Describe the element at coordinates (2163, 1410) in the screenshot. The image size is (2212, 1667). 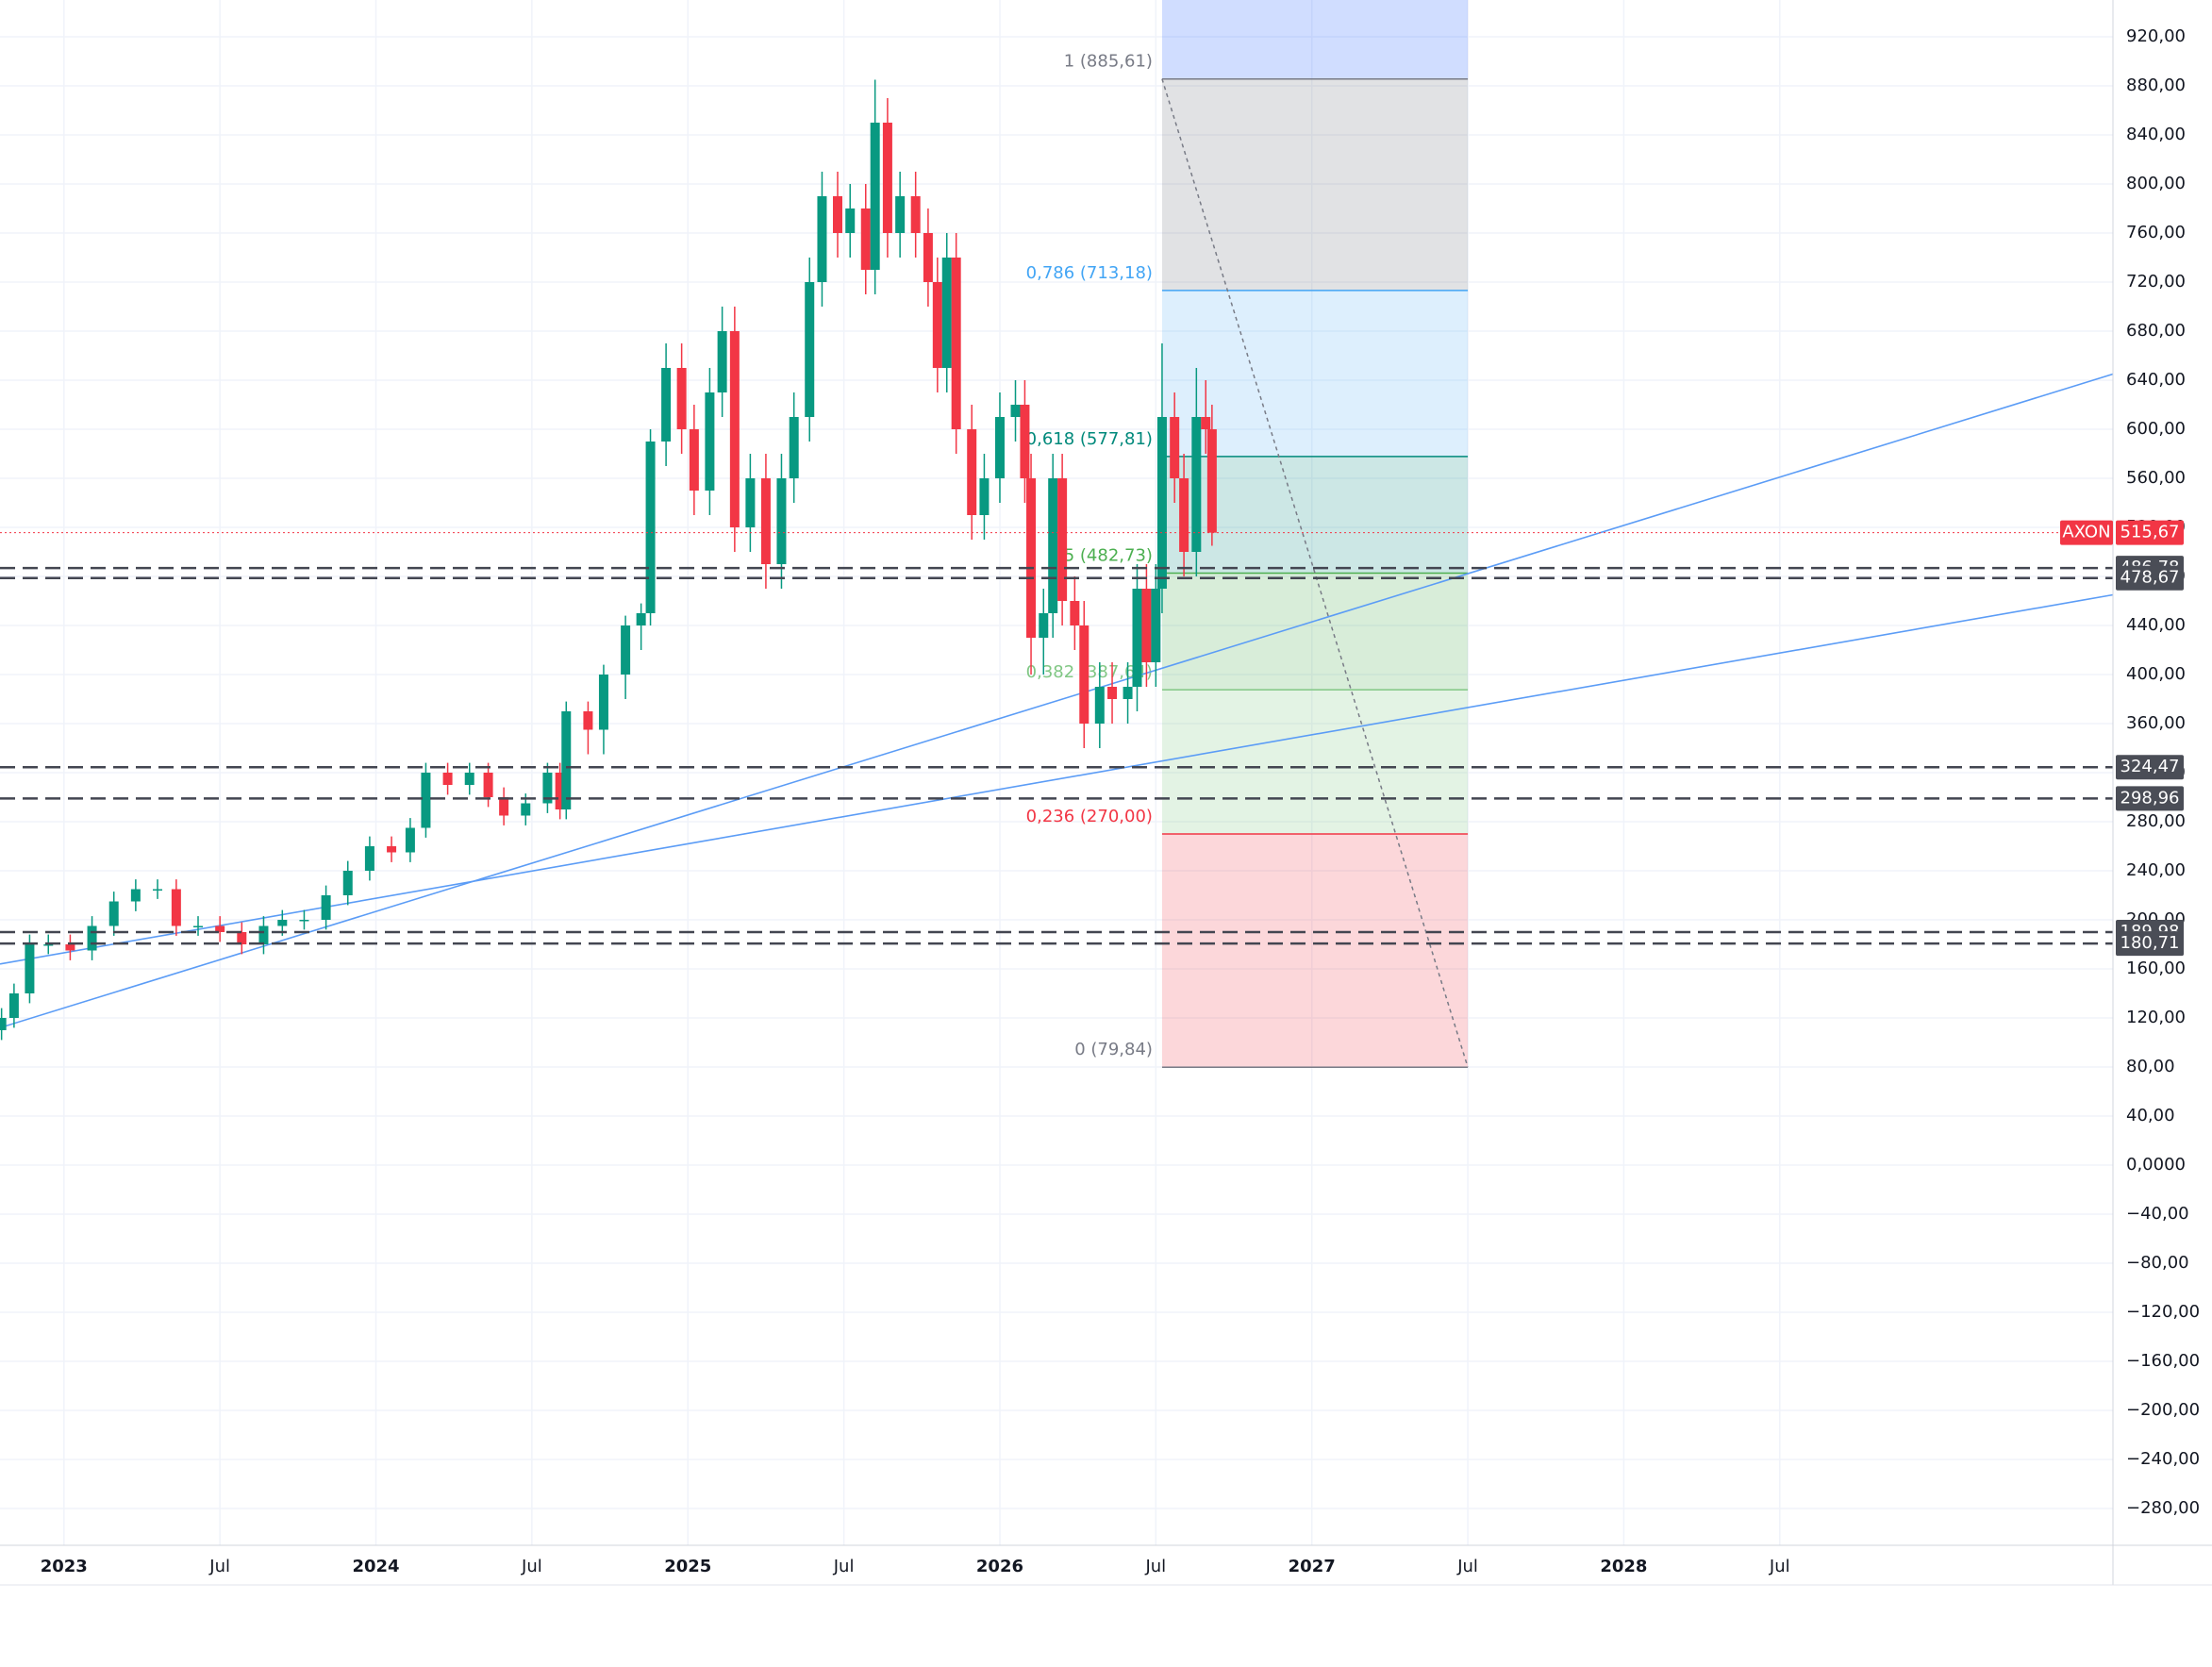
I see `y-tick-label: −200,00` at that location.